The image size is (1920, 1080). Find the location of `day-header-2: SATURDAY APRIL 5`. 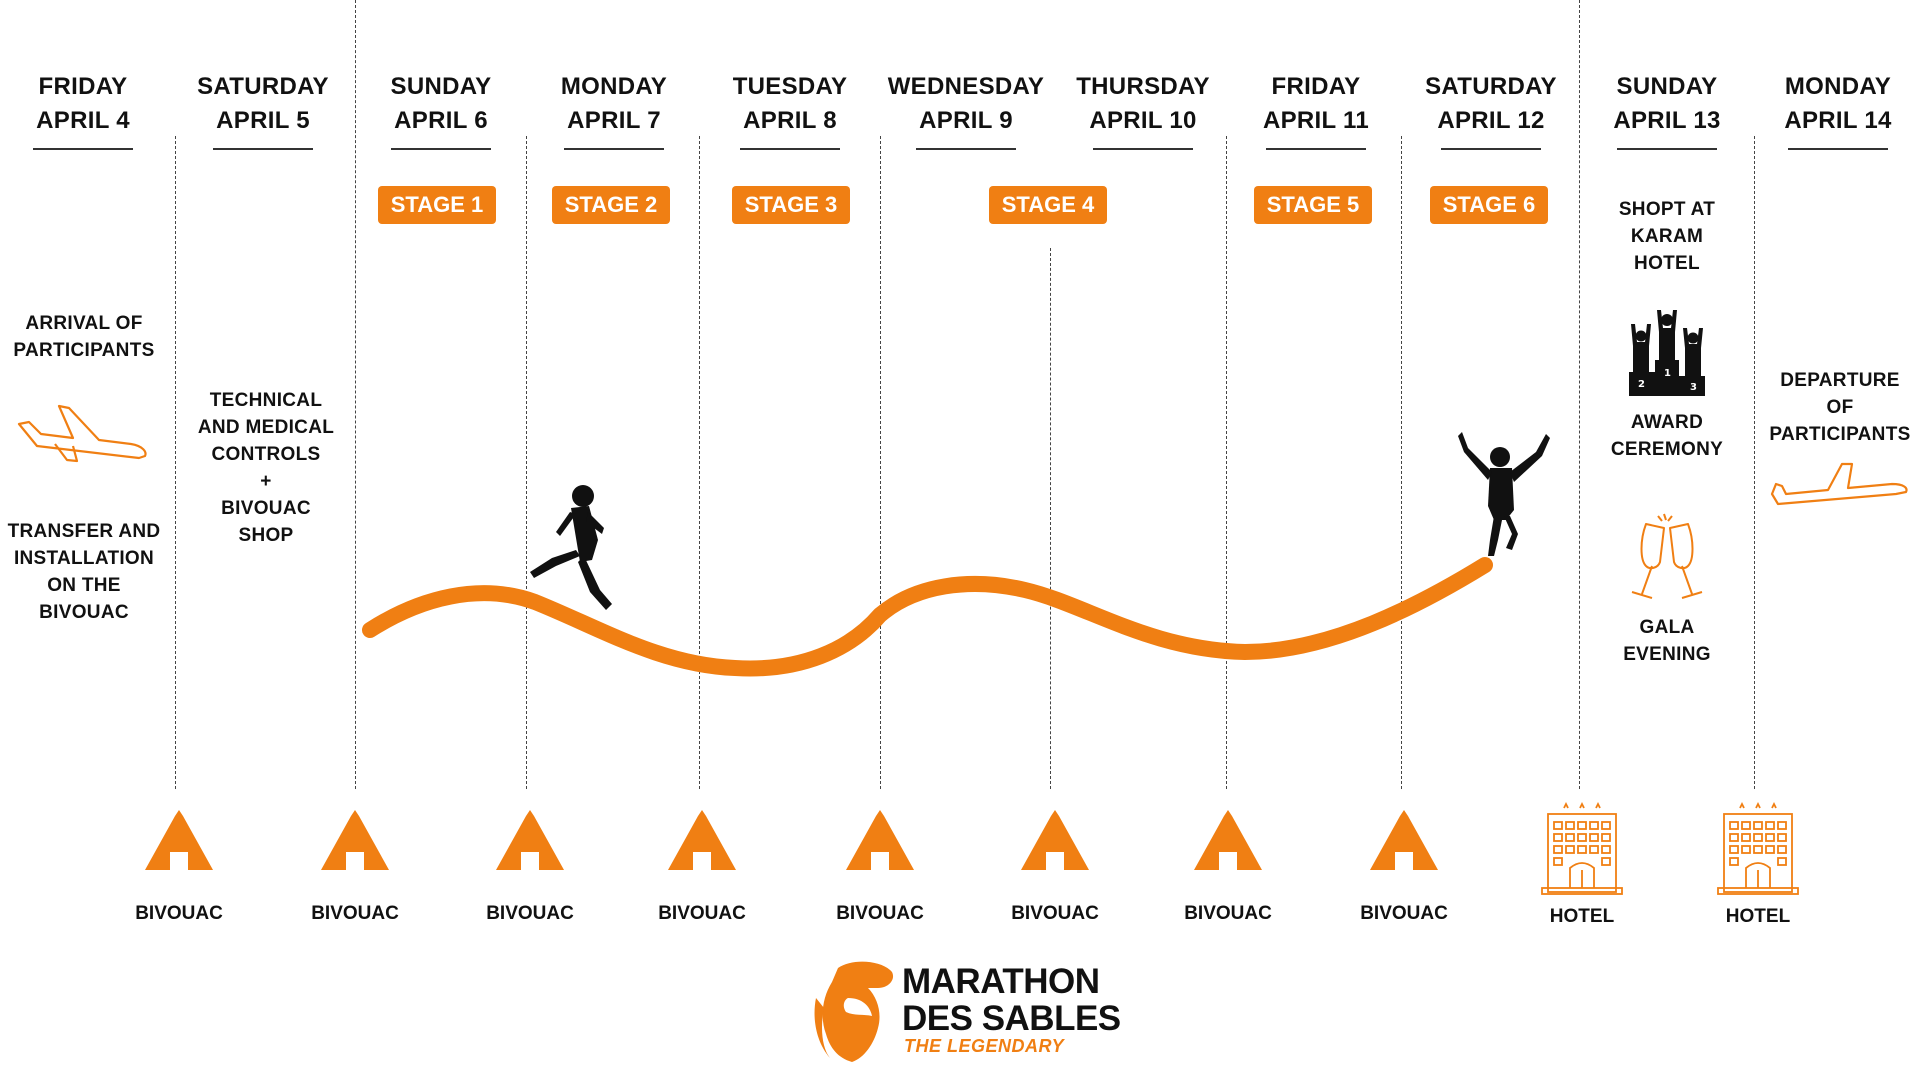

day-header-2: SATURDAY APRIL 5 is located at coordinates (263, 110).